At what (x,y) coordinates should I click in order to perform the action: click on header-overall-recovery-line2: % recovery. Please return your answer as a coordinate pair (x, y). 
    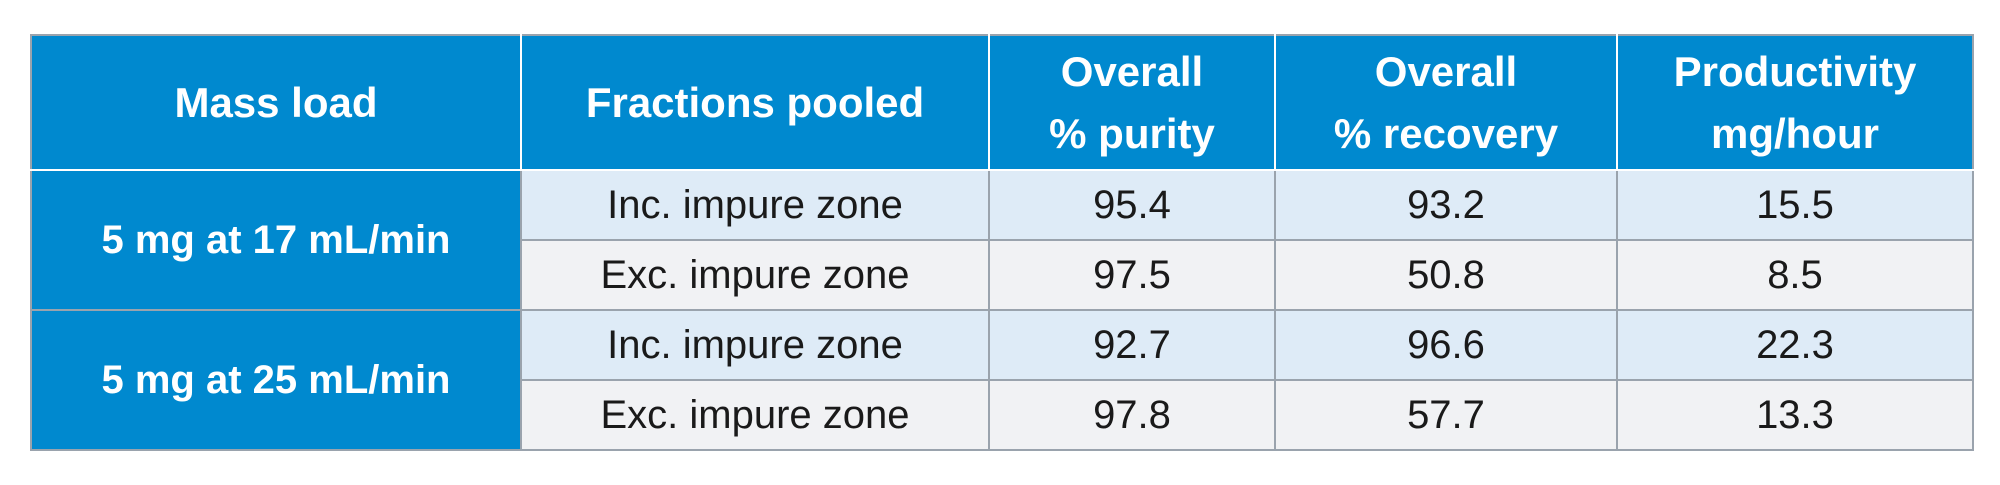
    Looking at the image, I should click on (1446, 133).